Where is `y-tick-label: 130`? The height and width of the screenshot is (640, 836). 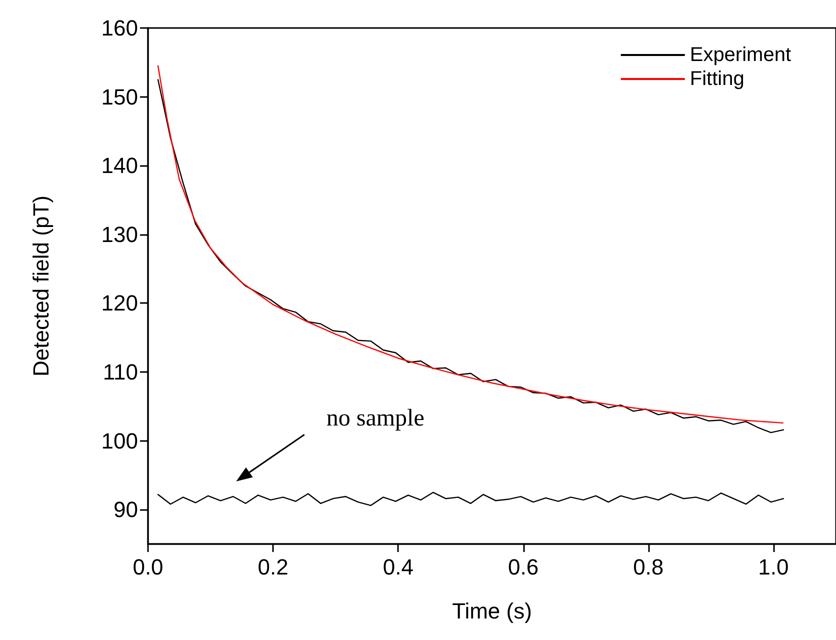
y-tick-label: 130 is located at coordinates (119, 234).